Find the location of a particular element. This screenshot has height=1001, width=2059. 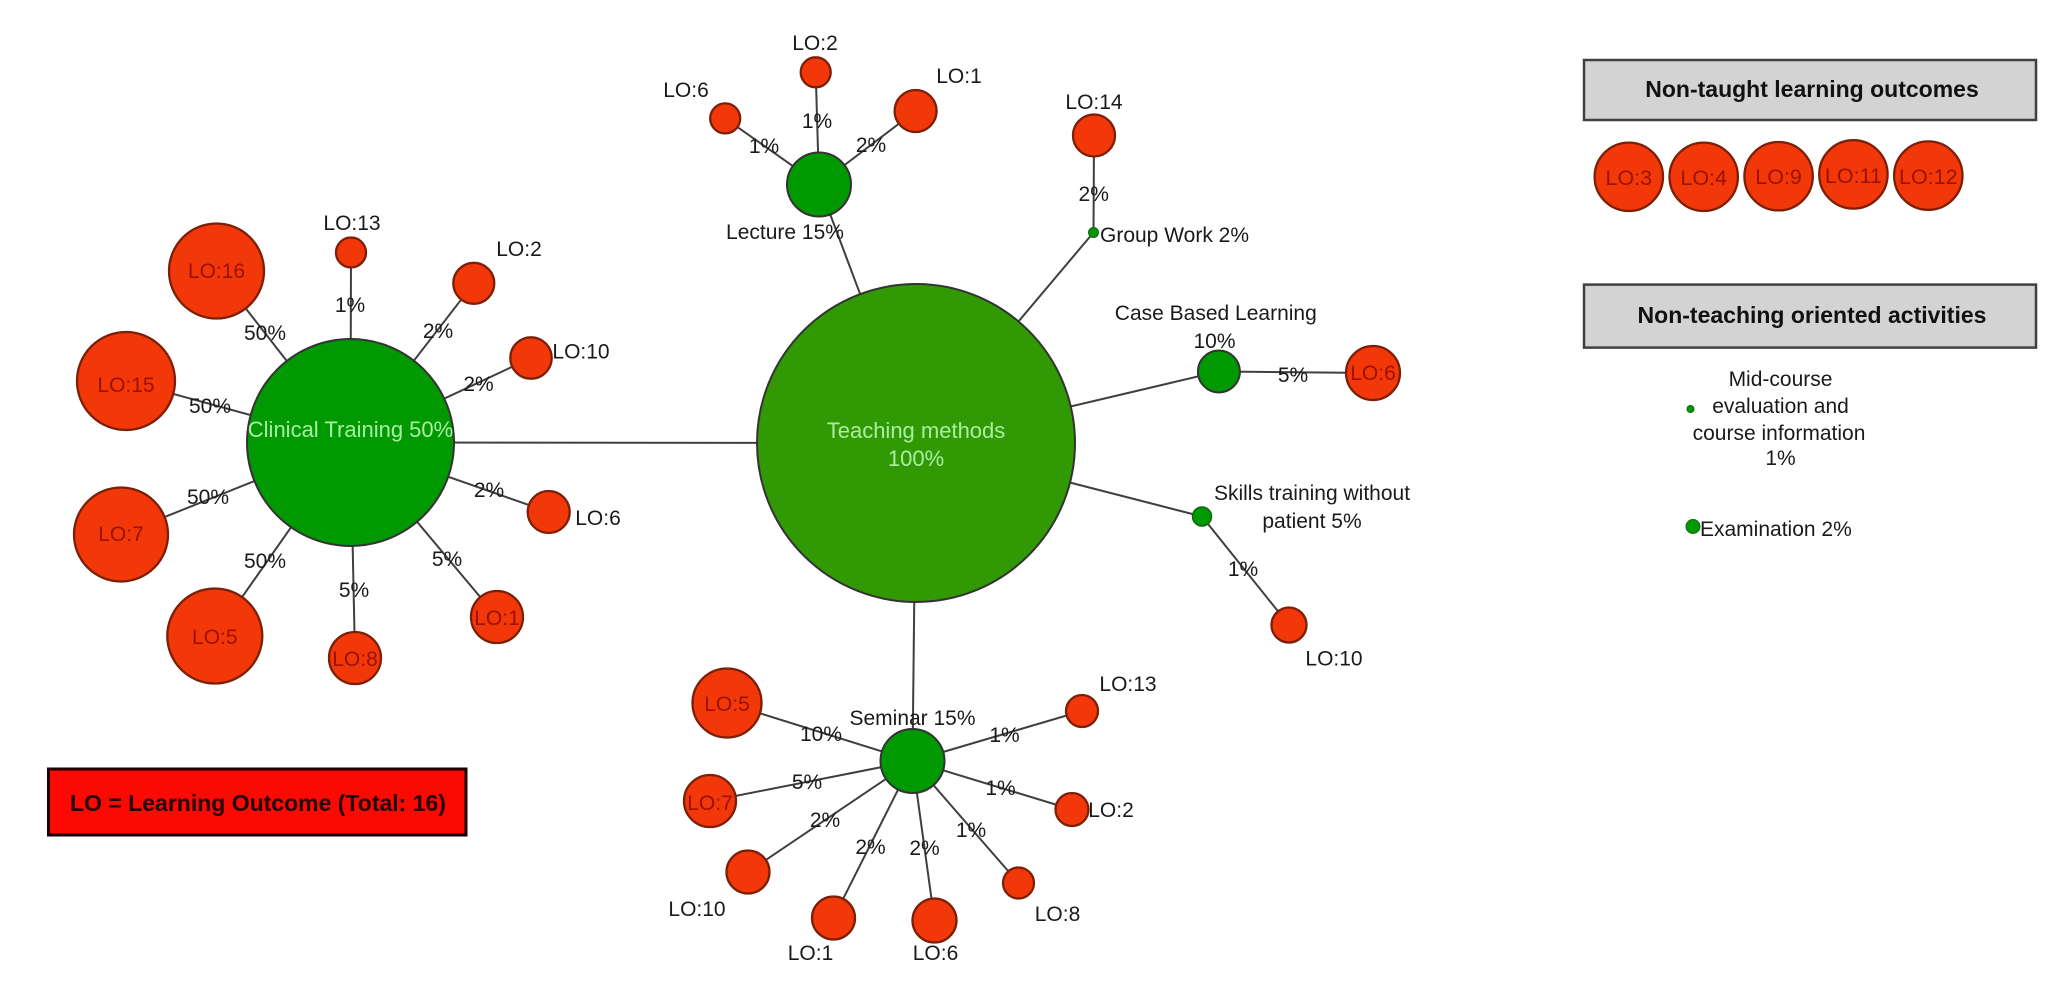

svg-text: Lecture 15% is located at coordinates (785, 232).